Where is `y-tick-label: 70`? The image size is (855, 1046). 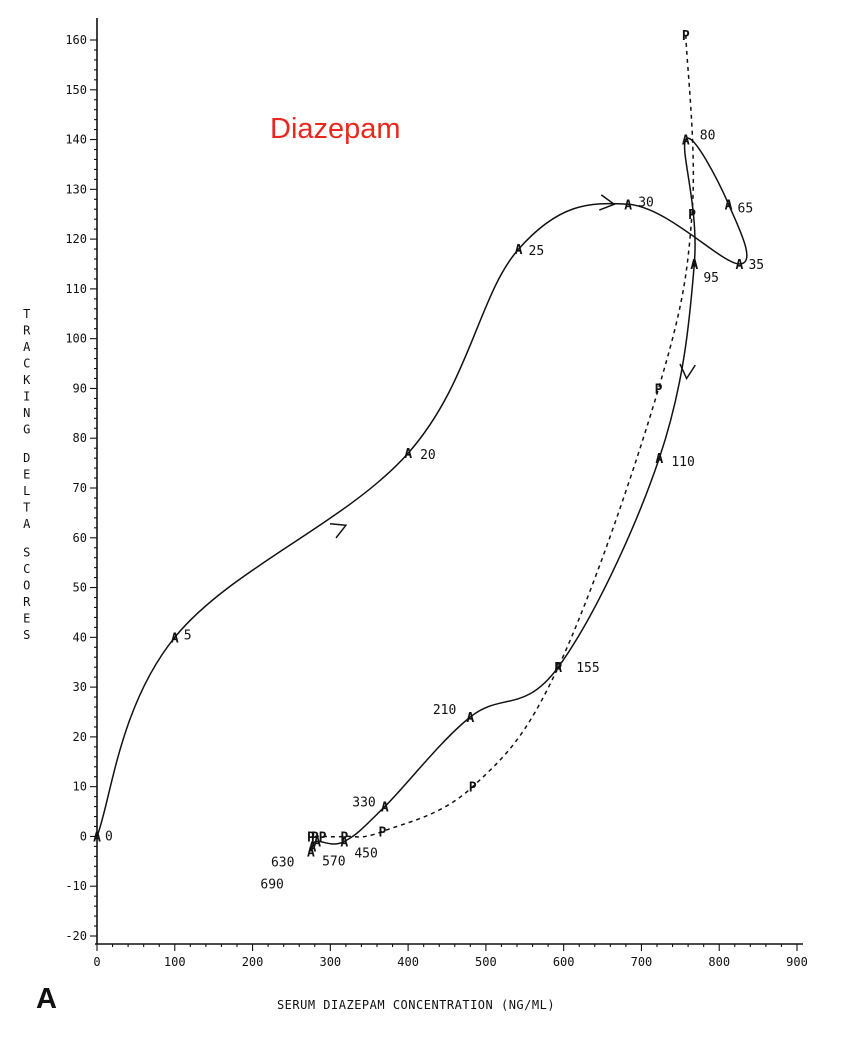 y-tick-label: 70 is located at coordinates (80, 488).